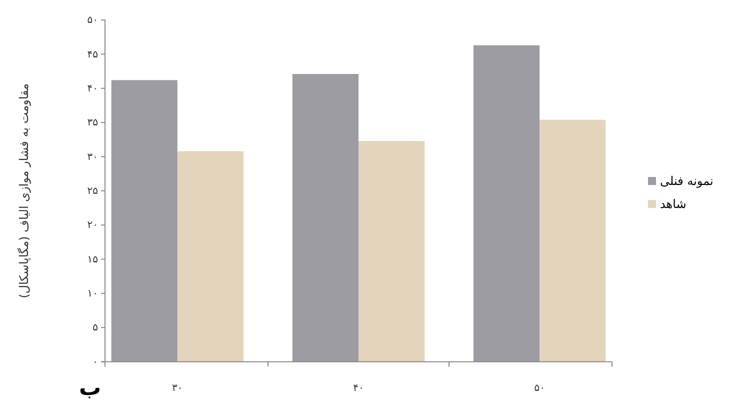 This screenshot has width=750, height=407. Describe the element at coordinates (24, 190) in the screenshot. I see `y-axis-title: مقاومت به فشار موازی الیاف (مگاپاسکال)` at that location.